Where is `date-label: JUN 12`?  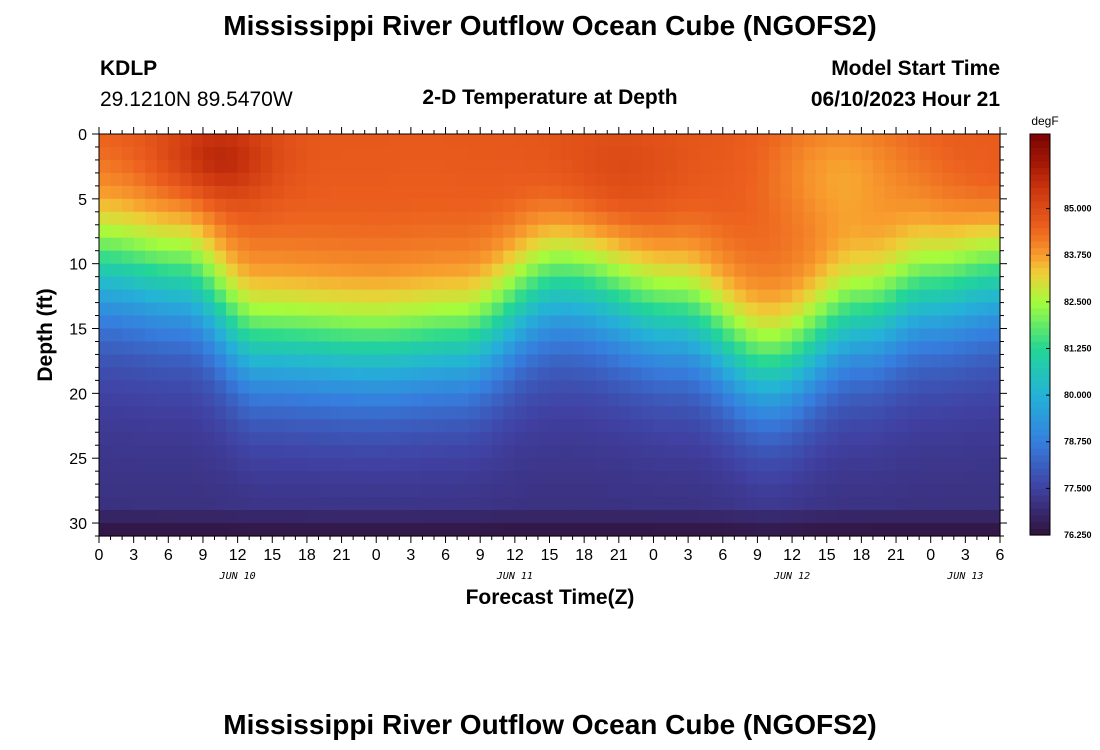 date-label: JUN 12 is located at coordinates (791, 576).